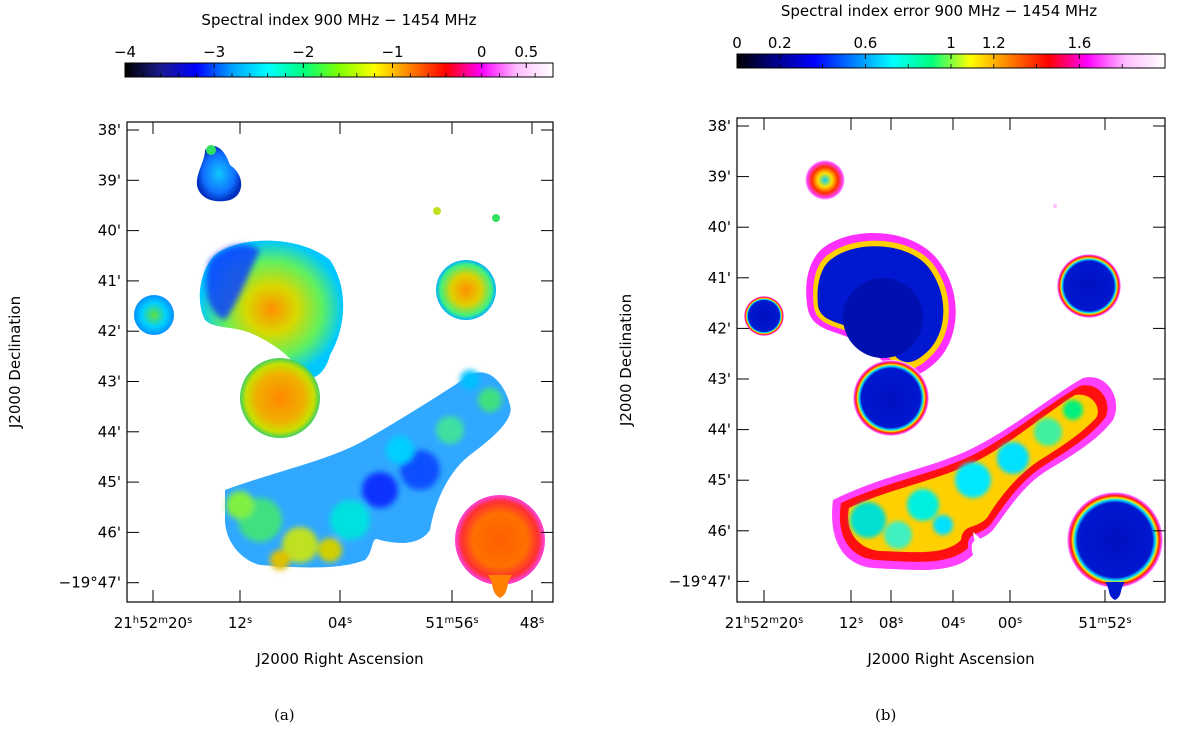 This screenshot has height=731, width=1186. I want to click on colorbar-tick-label-5: 0.5, so click(526, 52).